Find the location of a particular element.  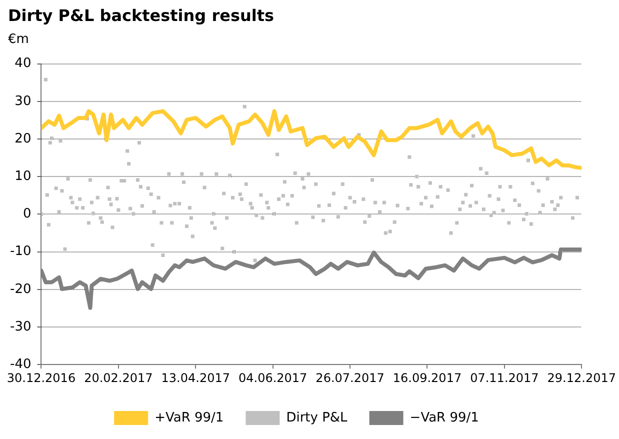

legend-label: Dirty P&L is located at coordinates (317, 418).